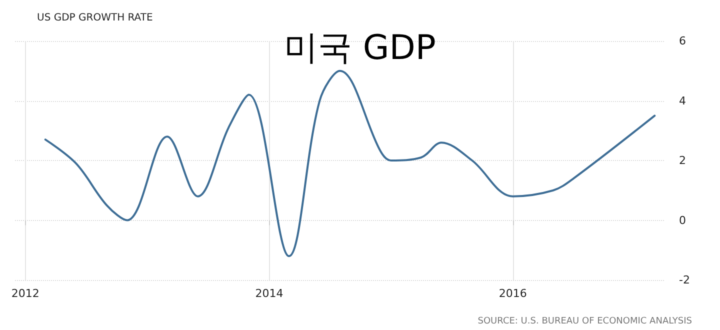 The height and width of the screenshot is (330, 720). What do you see at coordinates (269, 293) in the screenshot?
I see `x-tick-label: 2014` at bounding box center [269, 293].